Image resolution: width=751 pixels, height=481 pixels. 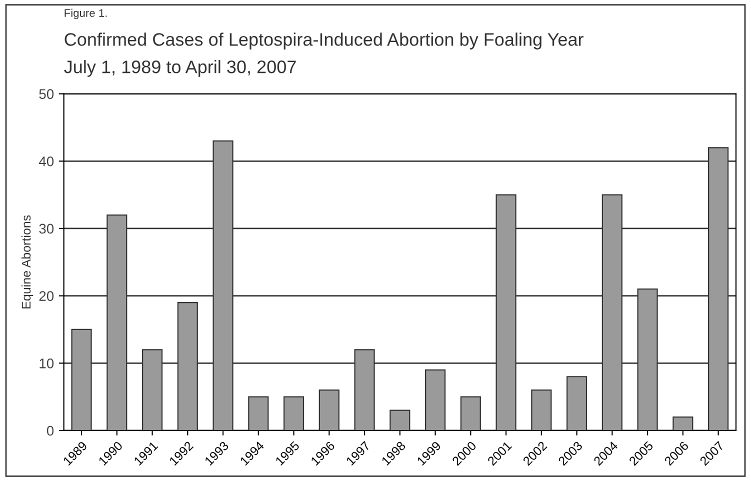 What do you see at coordinates (46, 229) in the screenshot?
I see `y-tick-label: 30` at bounding box center [46, 229].